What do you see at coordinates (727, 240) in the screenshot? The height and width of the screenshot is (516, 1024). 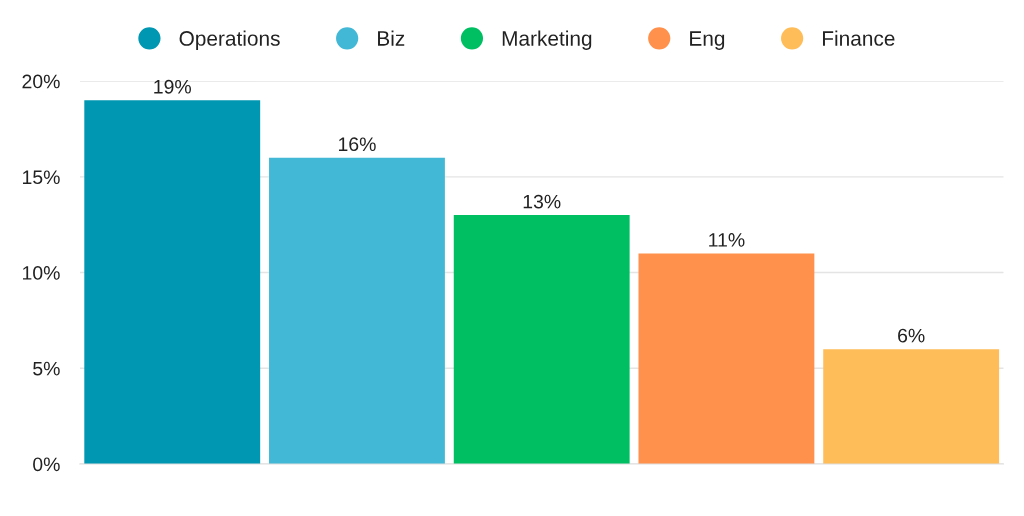 I see `data-label: 11%` at bounding box center [727, 240].